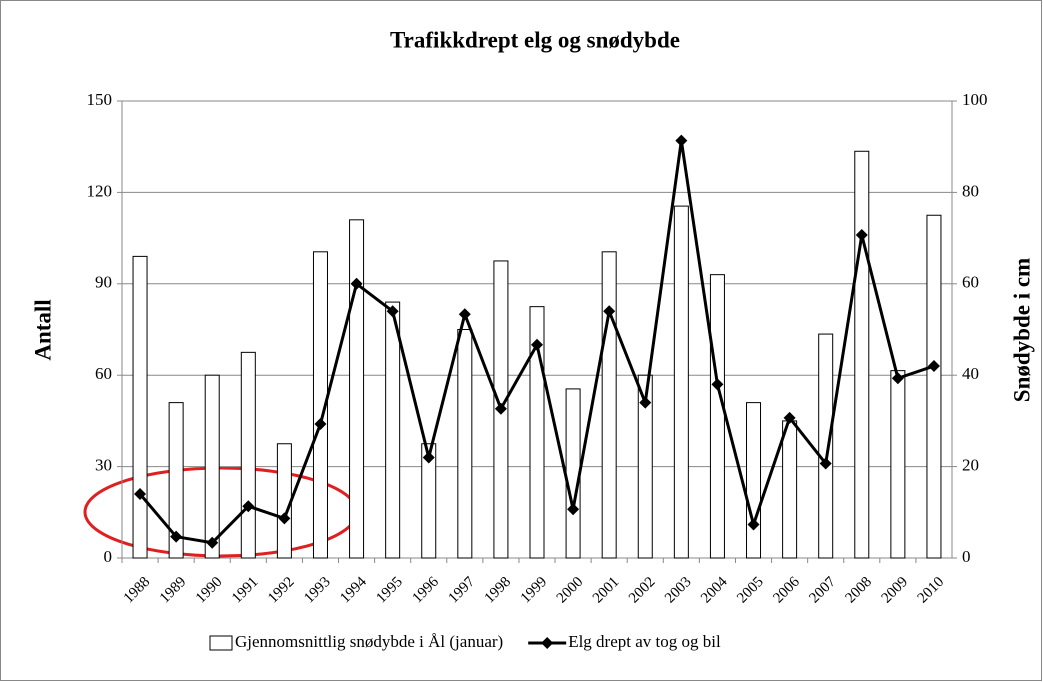 This screenshot has height=682, width=1043. I want to click on legend-swatch, so click(221, 643).